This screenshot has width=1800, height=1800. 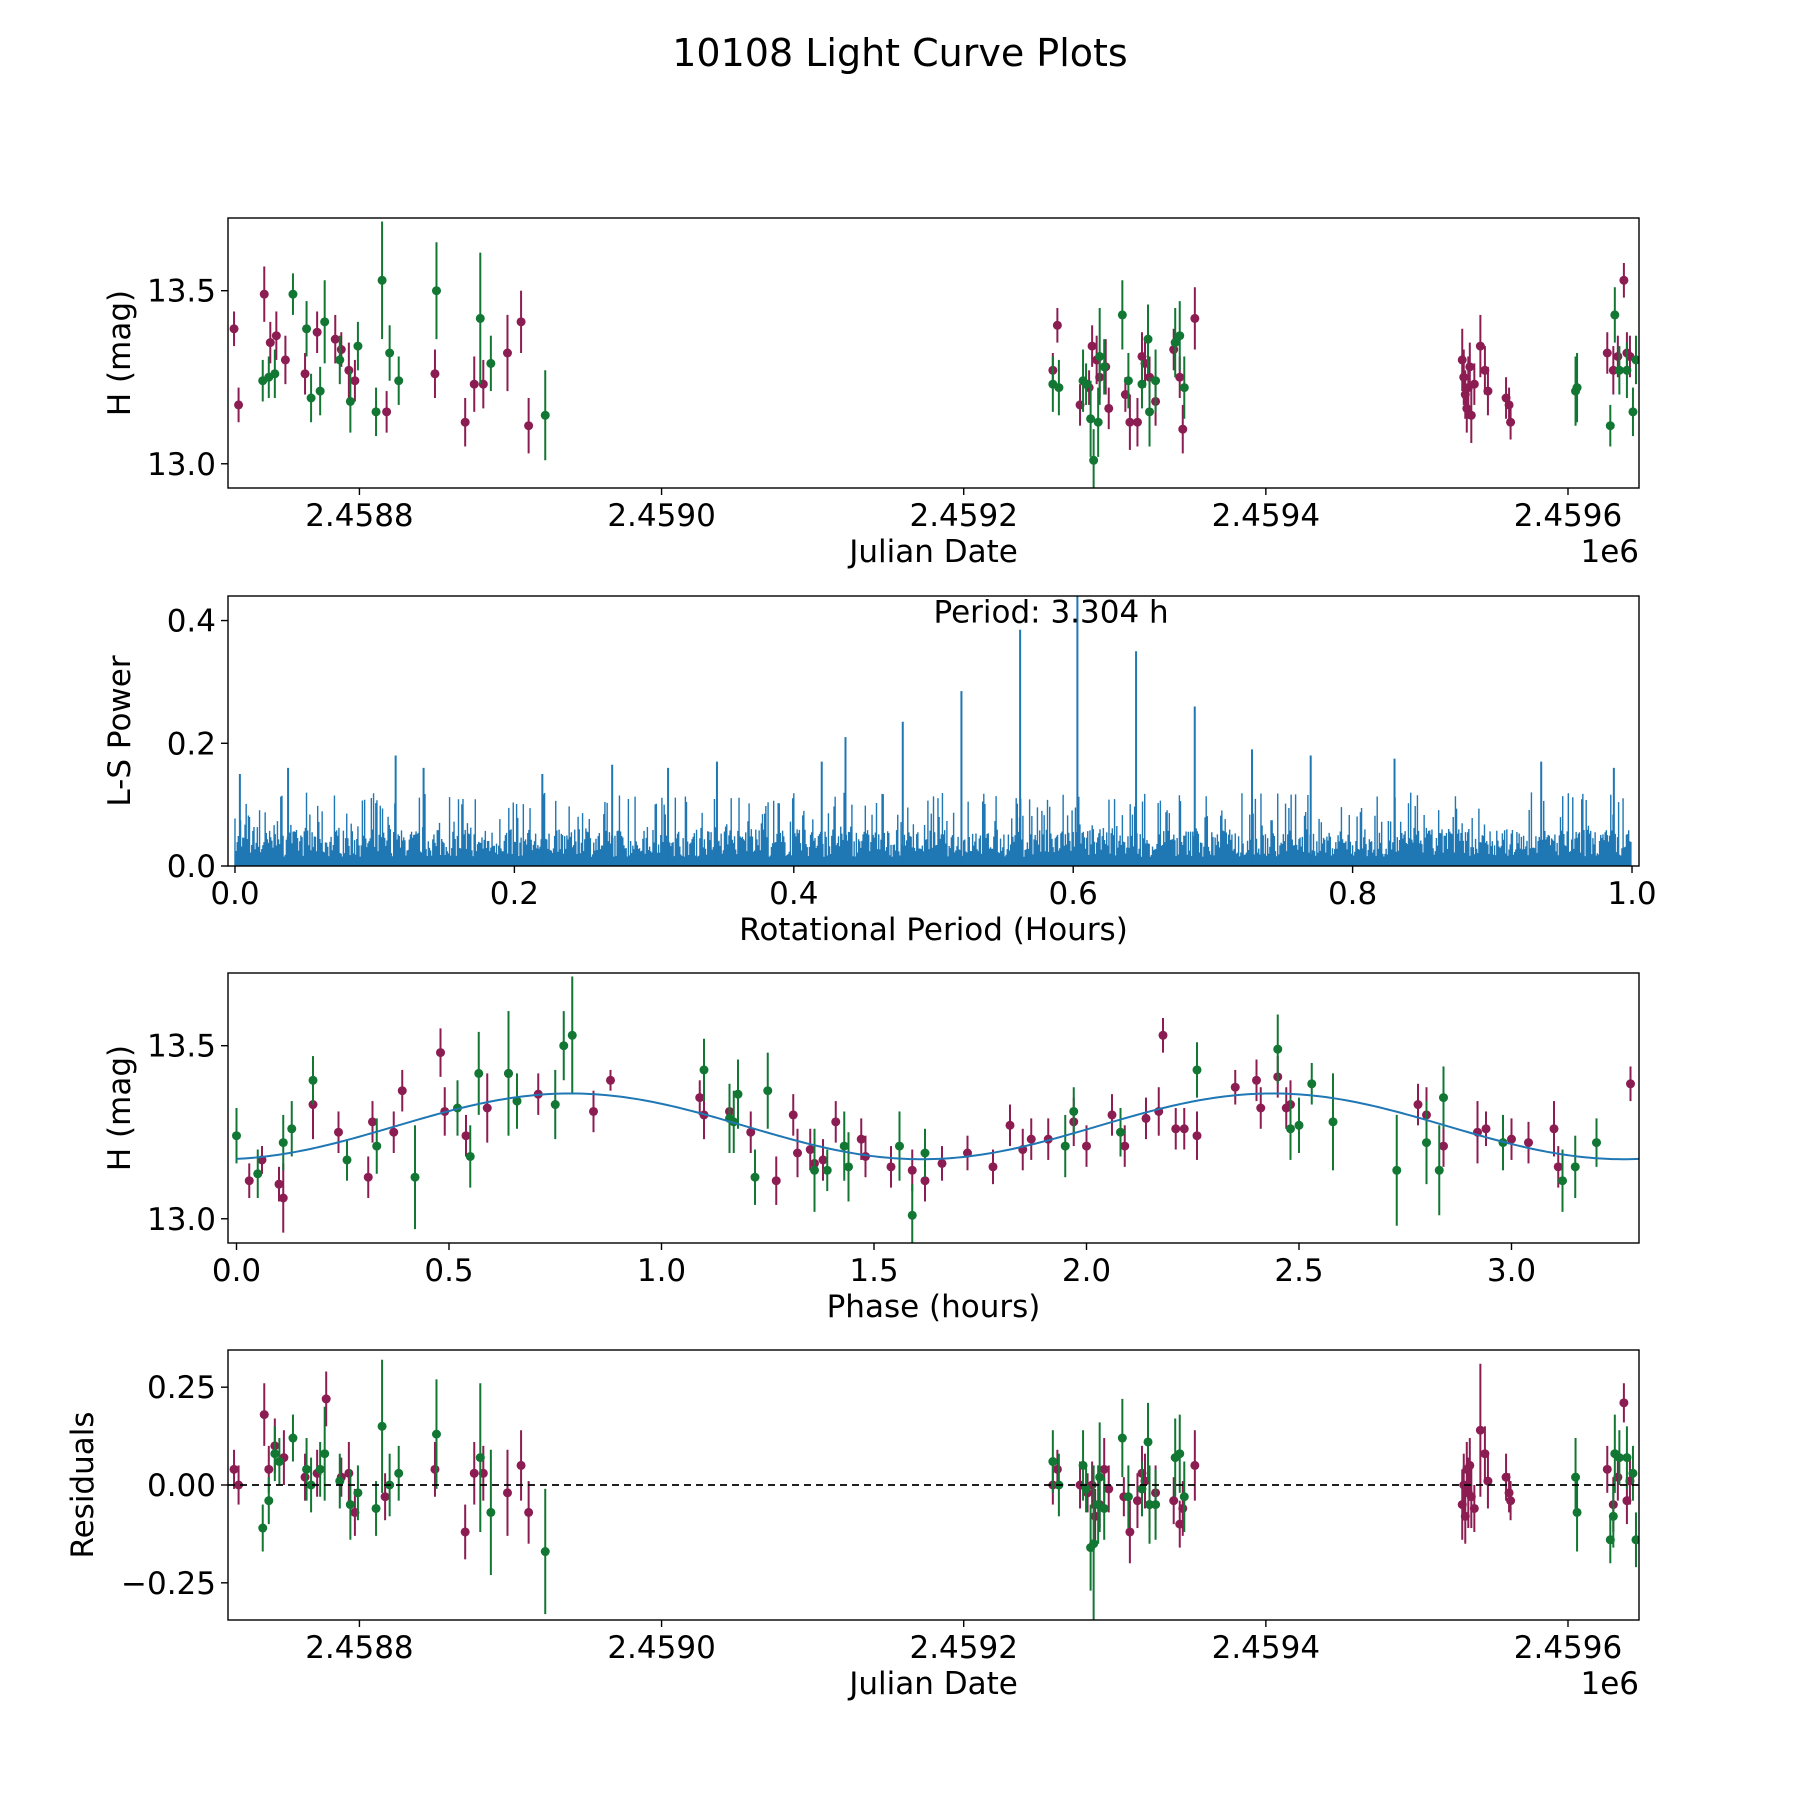 I want to click on periodogram-noise, so click(x=933, y=829).